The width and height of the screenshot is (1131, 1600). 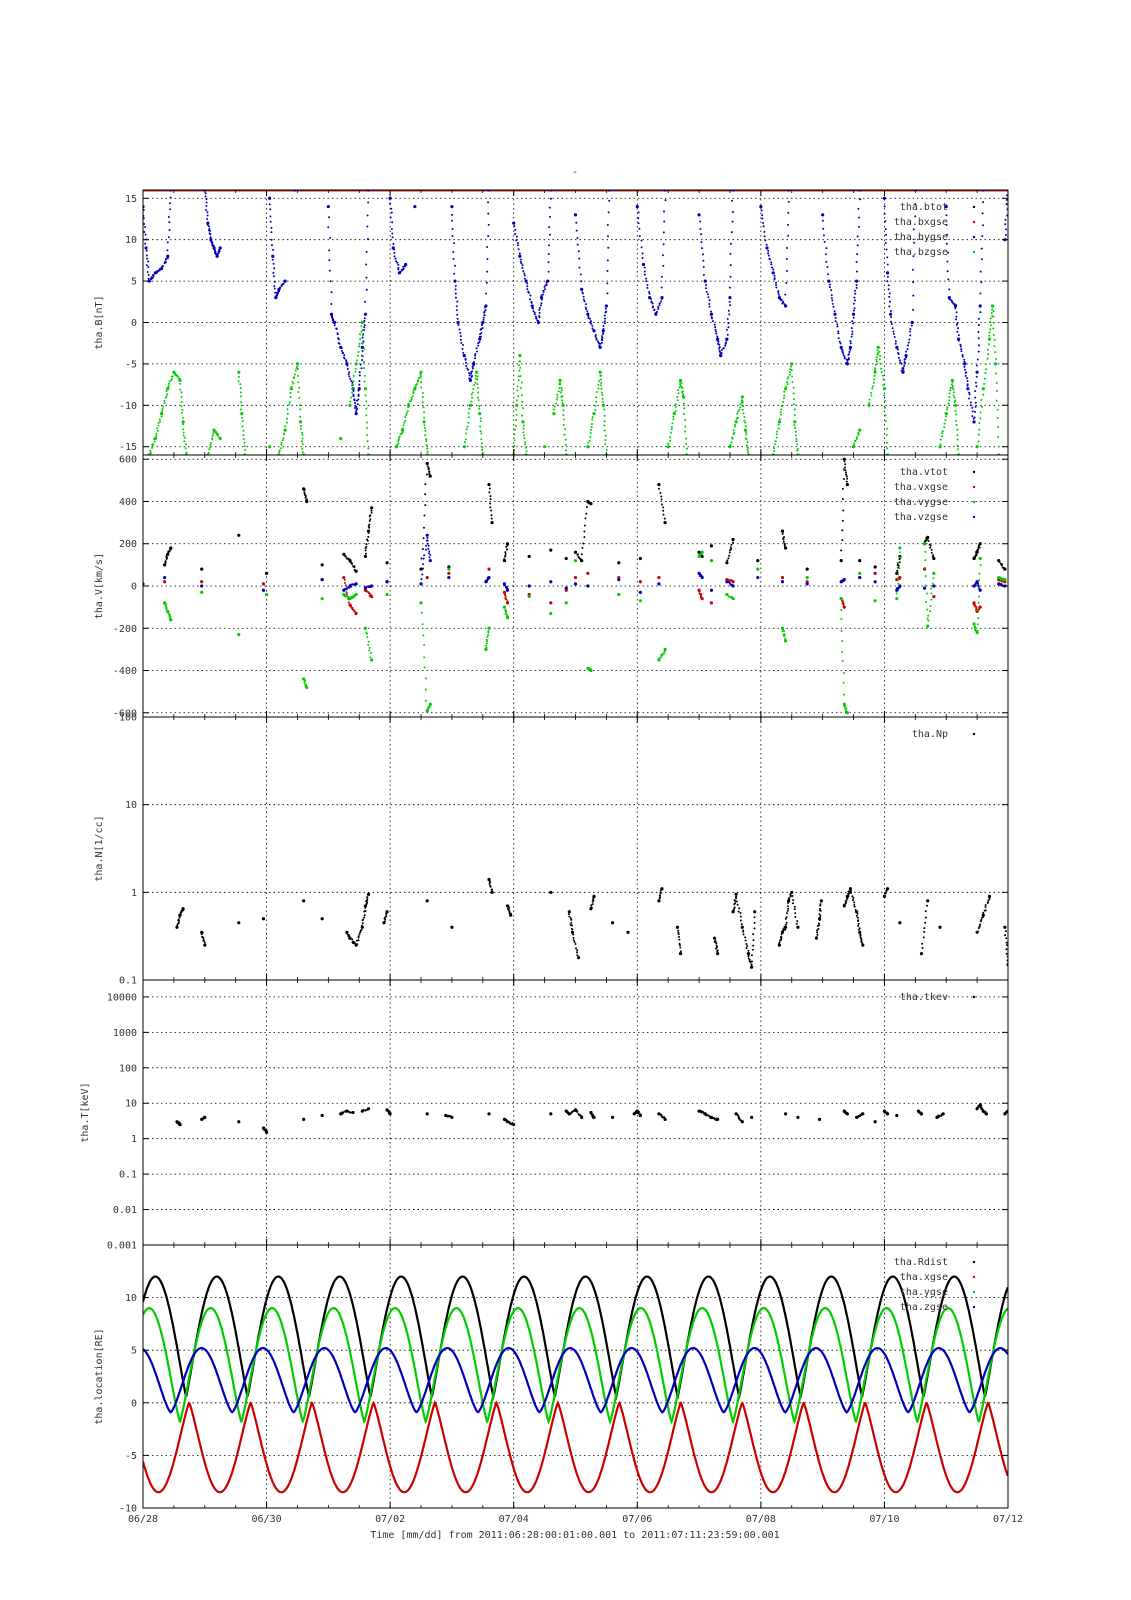 I want to click on y-tick-label: -15, so click(x=128, y=447).